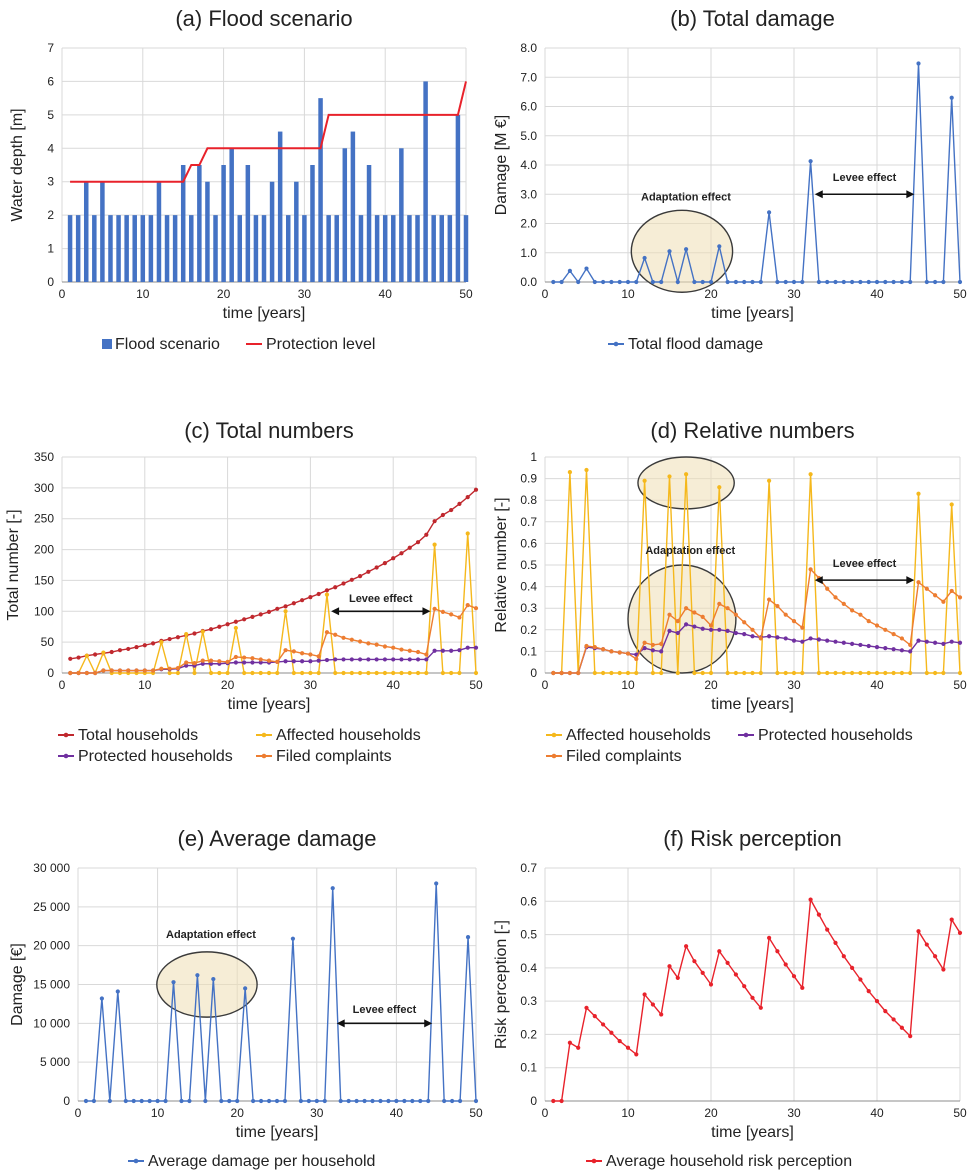 Image resolution: width=968 pixels, height=1174 pixels. I want to click on y-tick-label: 6, so click(50, 81).